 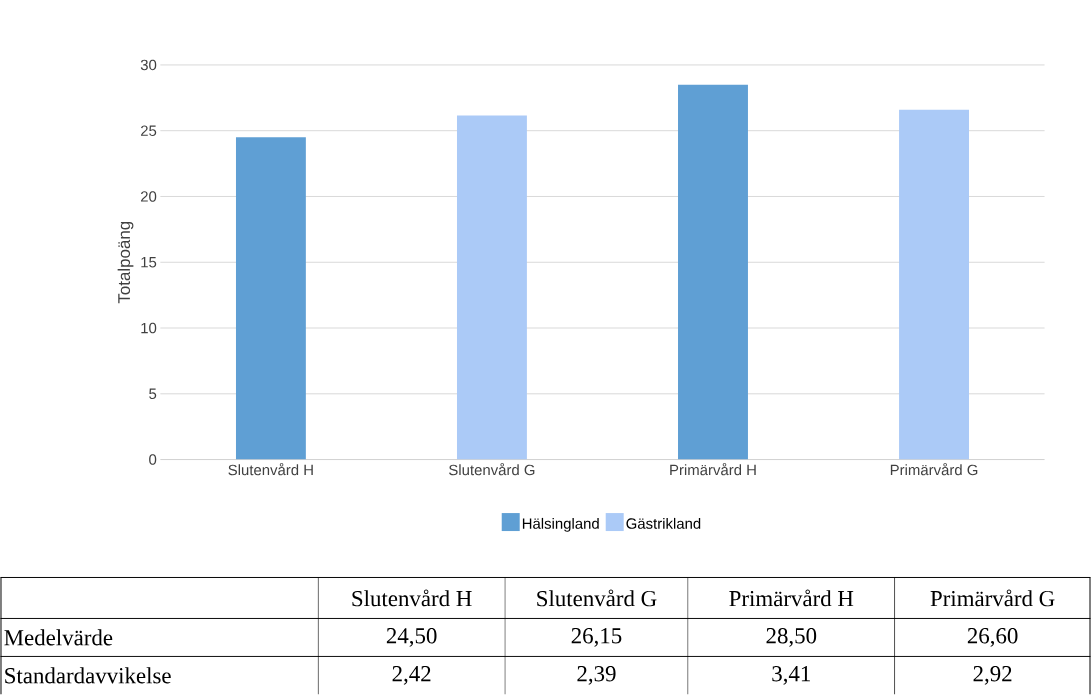 What do you see at coordinates (992, 675) in the screenshot?
I see `text: 2,92` at bounding box center [992, 675].